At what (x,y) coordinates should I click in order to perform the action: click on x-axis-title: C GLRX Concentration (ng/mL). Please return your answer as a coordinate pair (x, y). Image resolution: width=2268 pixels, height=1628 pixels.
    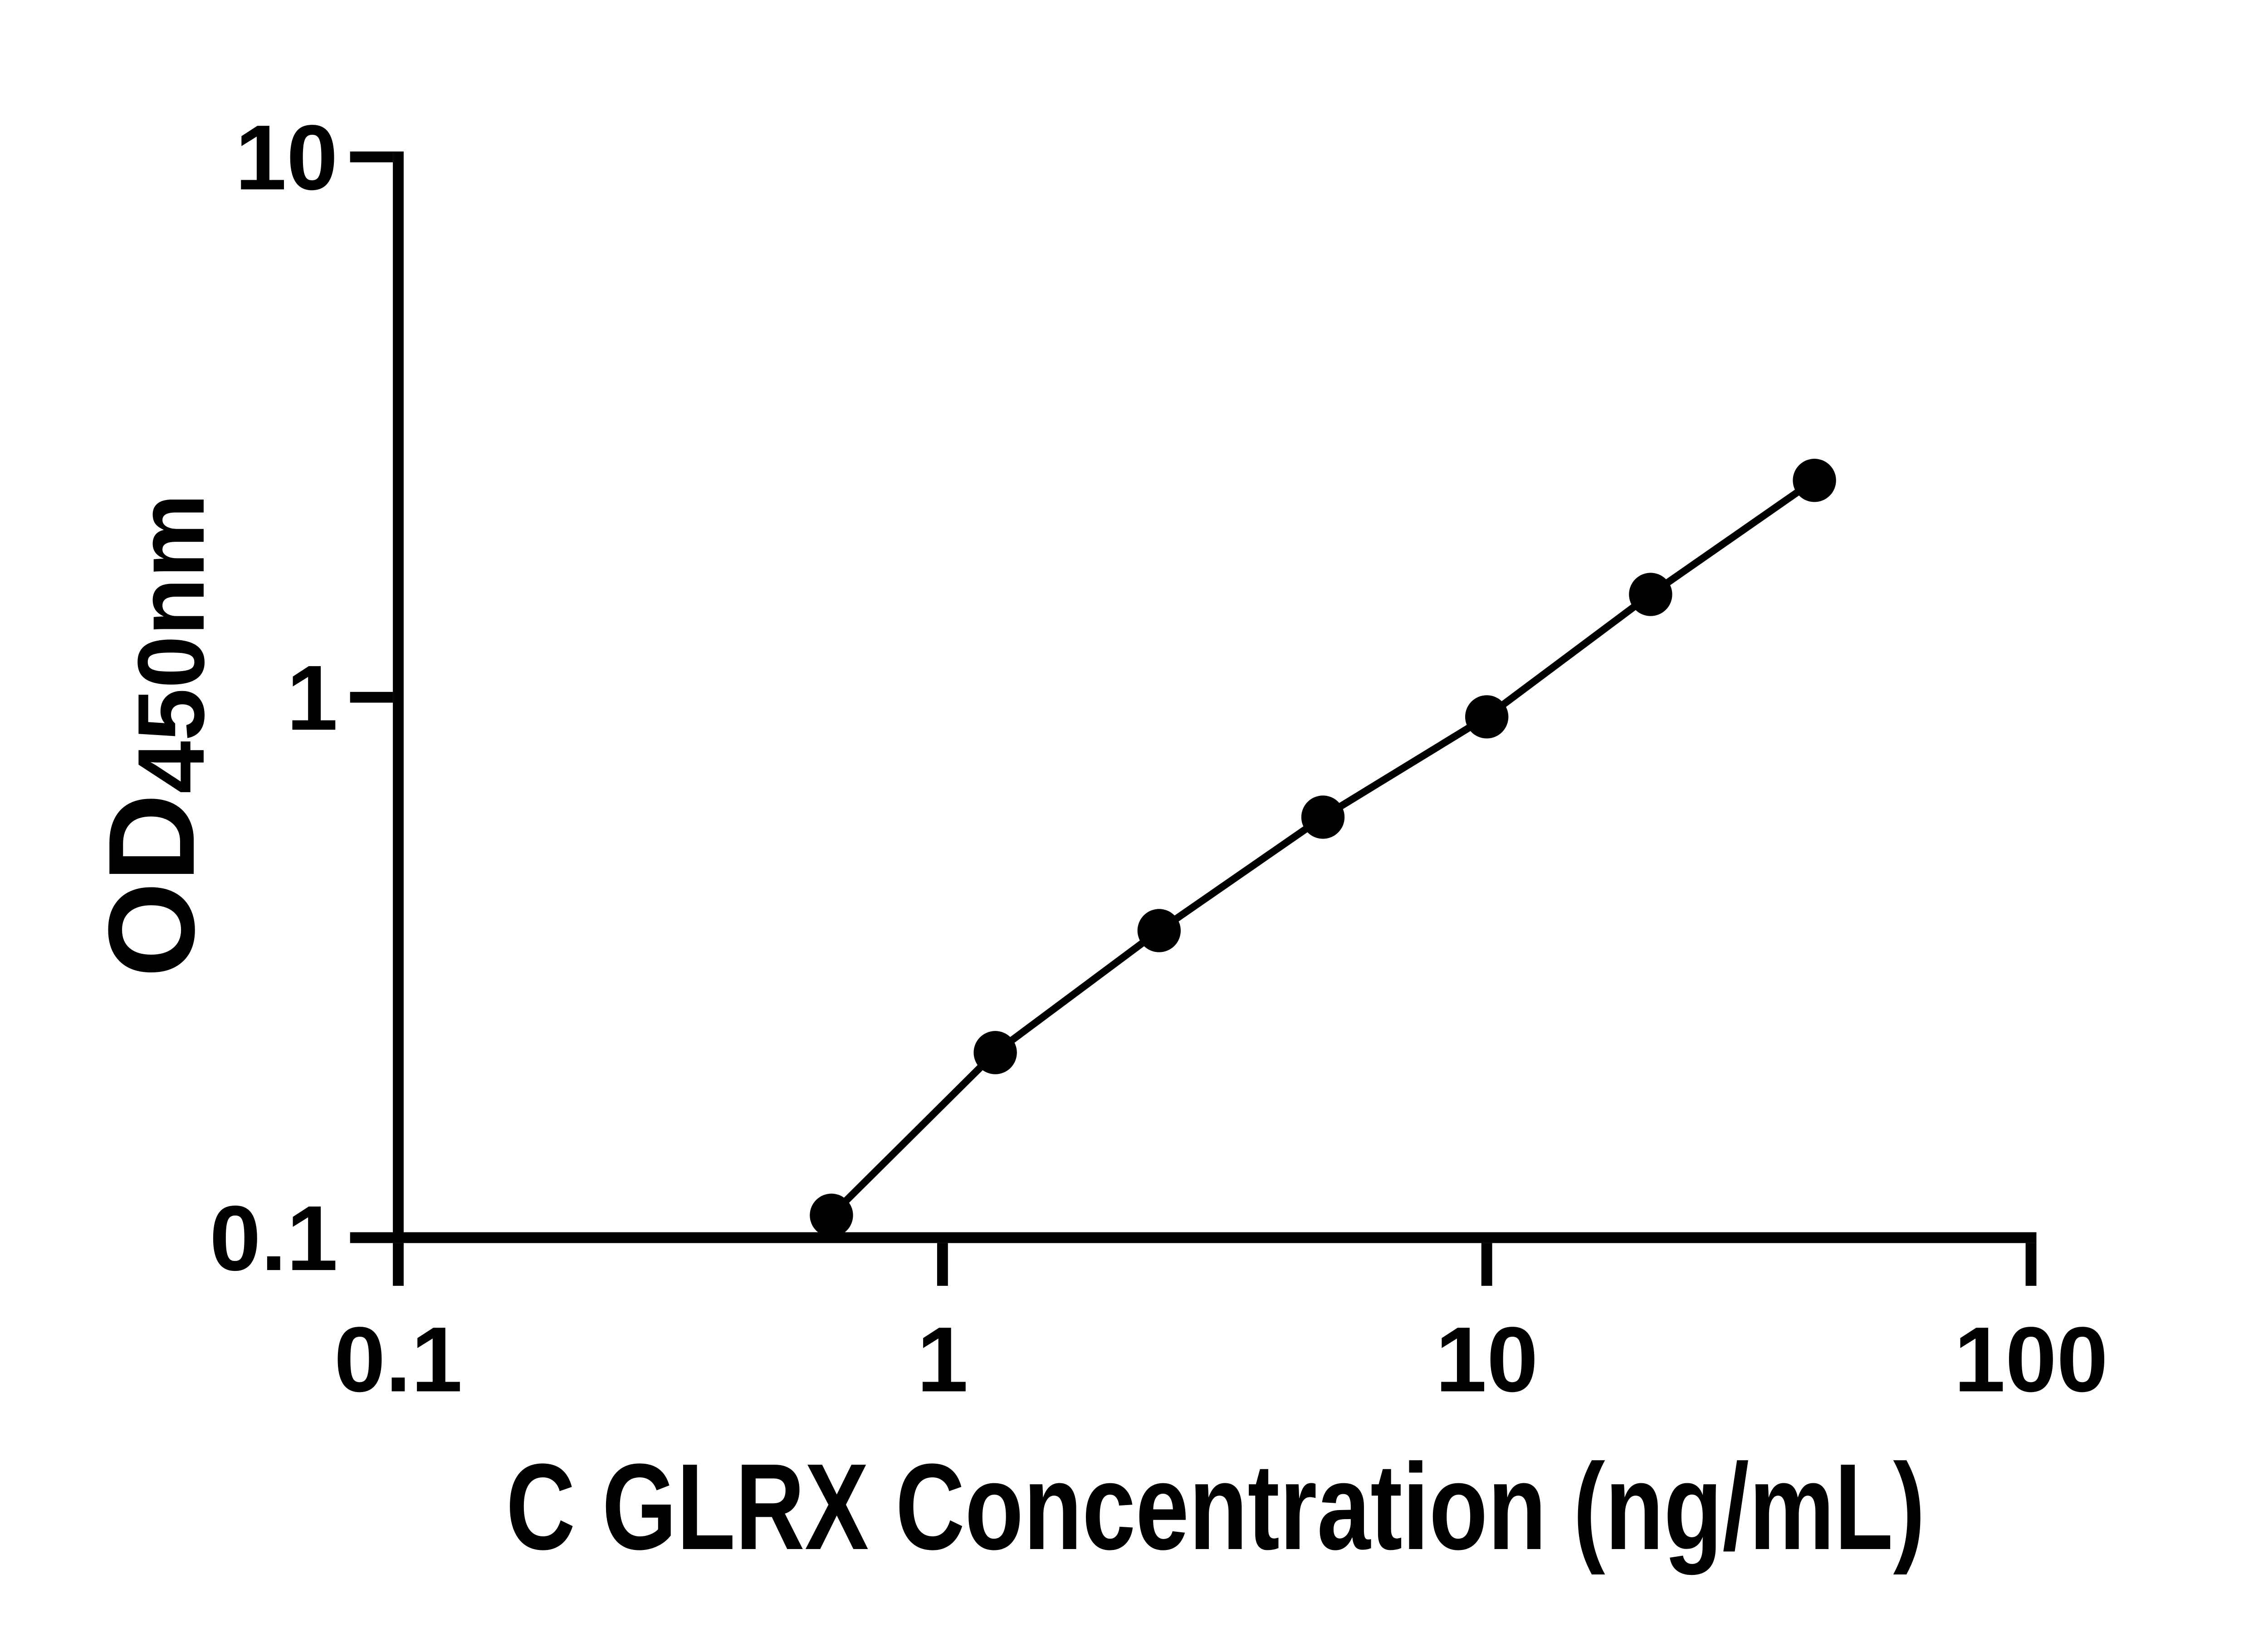
    Looking at the image, I should click on (1215, 1507).